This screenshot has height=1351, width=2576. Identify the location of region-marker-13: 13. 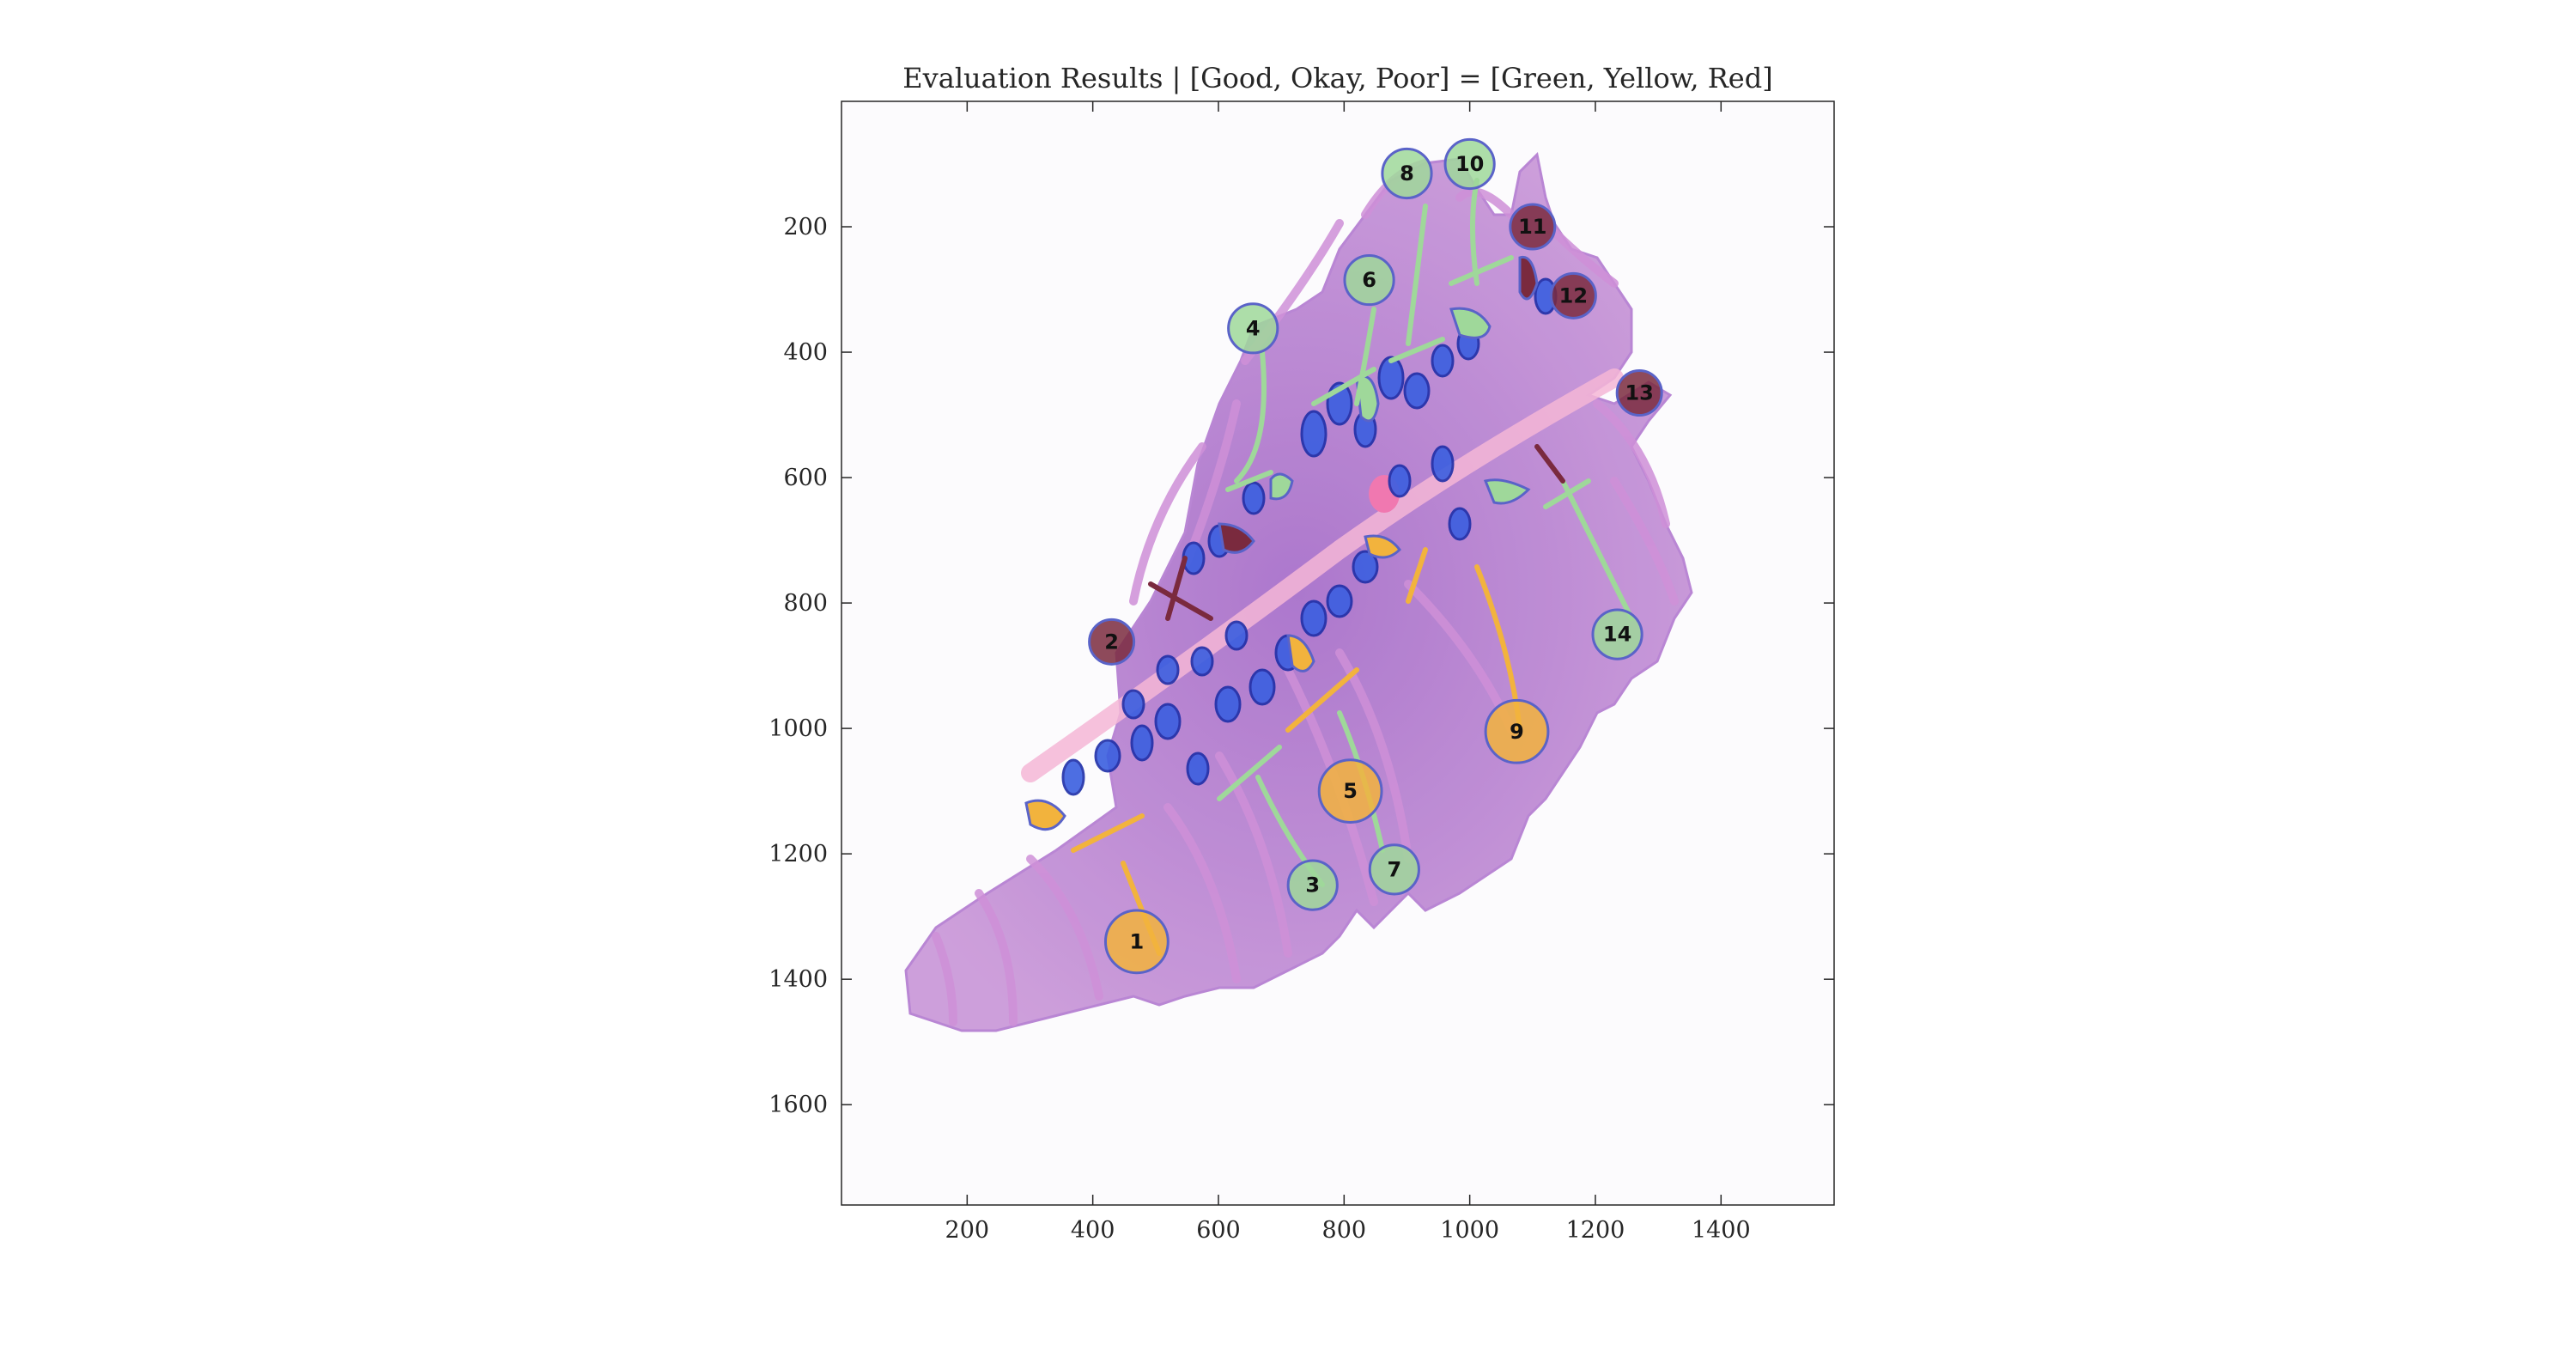
(1639, 393).